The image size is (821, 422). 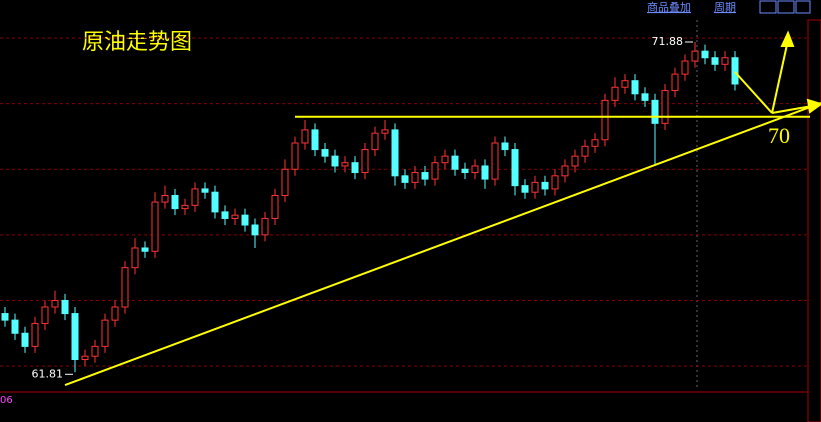 What do you see at coordinates (725, 7) in the screenshot?
I see `period-button: 周期` at bounding box center [725, 7].